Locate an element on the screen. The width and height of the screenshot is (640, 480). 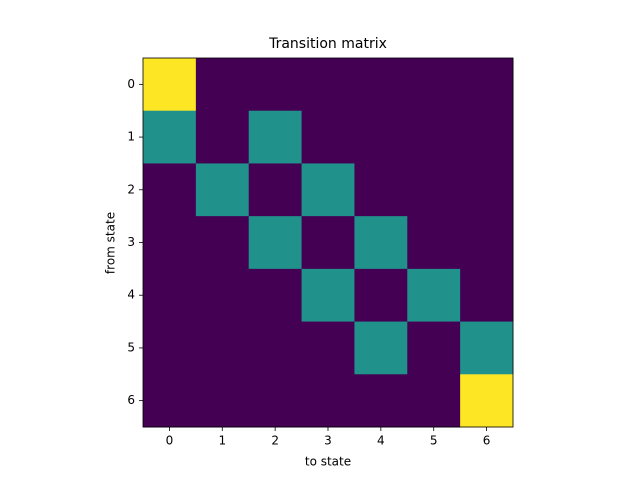
chart-title: Transition matrix is located at coordinates (327, 44).